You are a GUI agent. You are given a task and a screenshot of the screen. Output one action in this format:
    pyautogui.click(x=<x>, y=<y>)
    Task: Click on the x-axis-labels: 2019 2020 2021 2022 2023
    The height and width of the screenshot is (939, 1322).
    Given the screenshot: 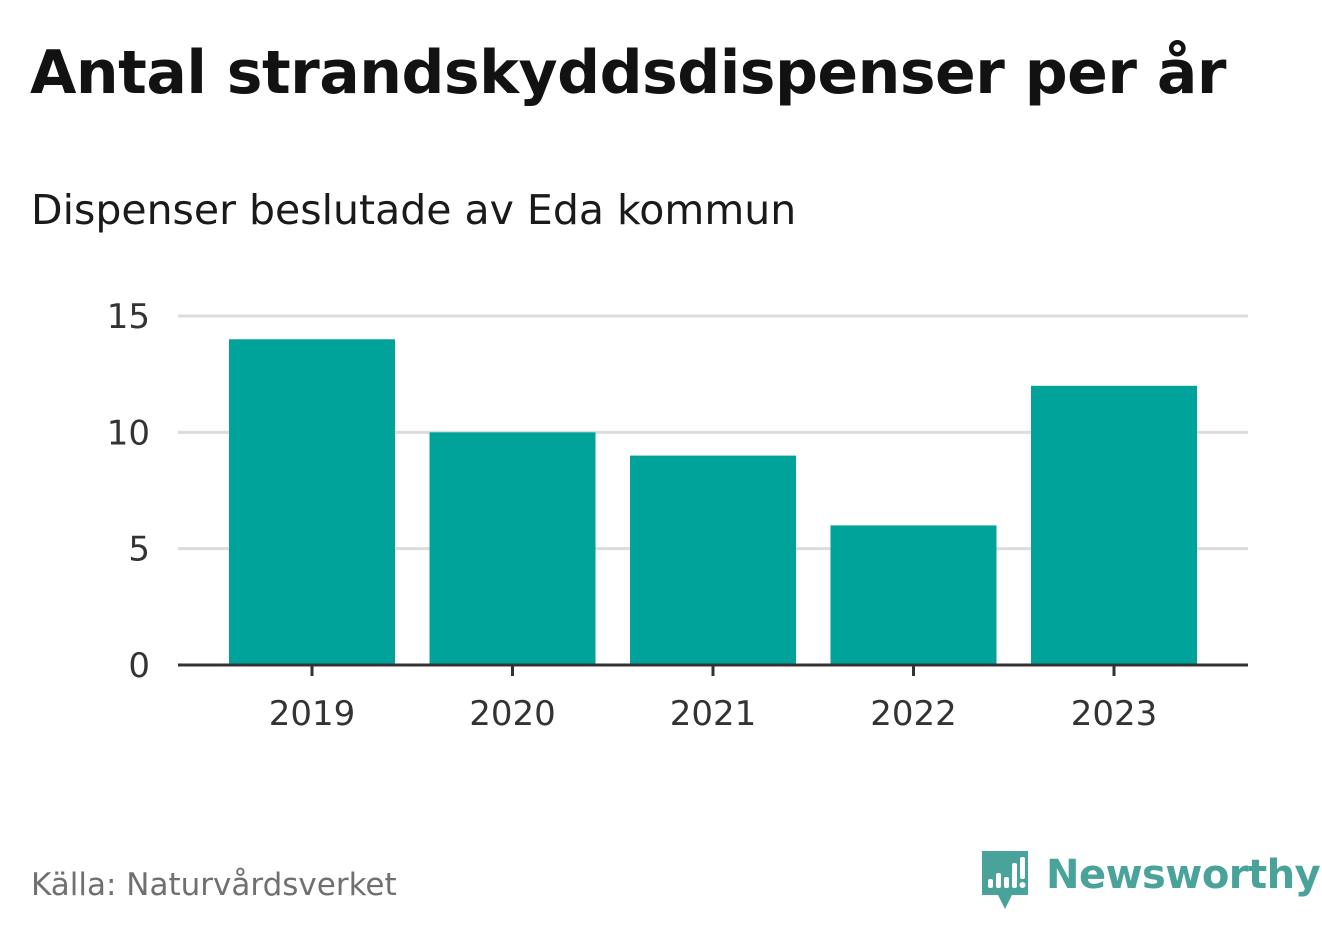 What is the action you would take?
    pyautogui.click(x=713, y=714)
    